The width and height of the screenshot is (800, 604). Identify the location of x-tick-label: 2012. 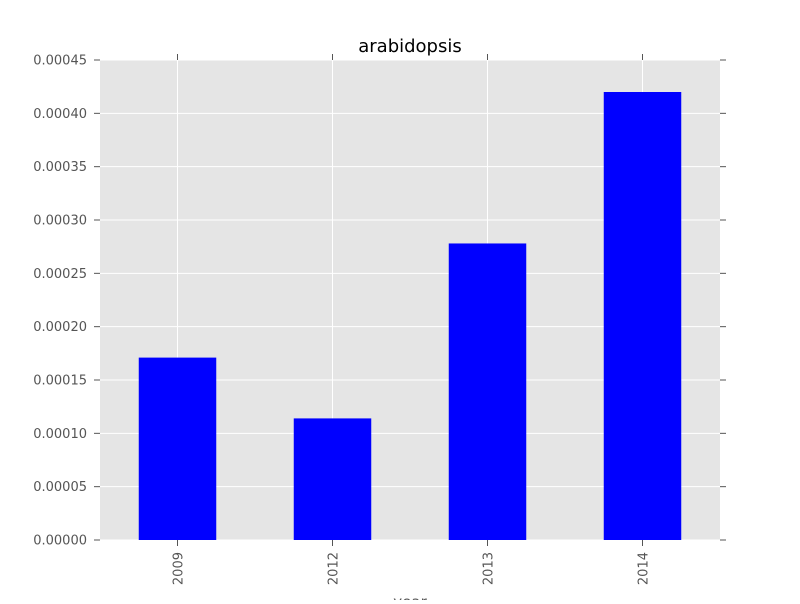
(334, 568).